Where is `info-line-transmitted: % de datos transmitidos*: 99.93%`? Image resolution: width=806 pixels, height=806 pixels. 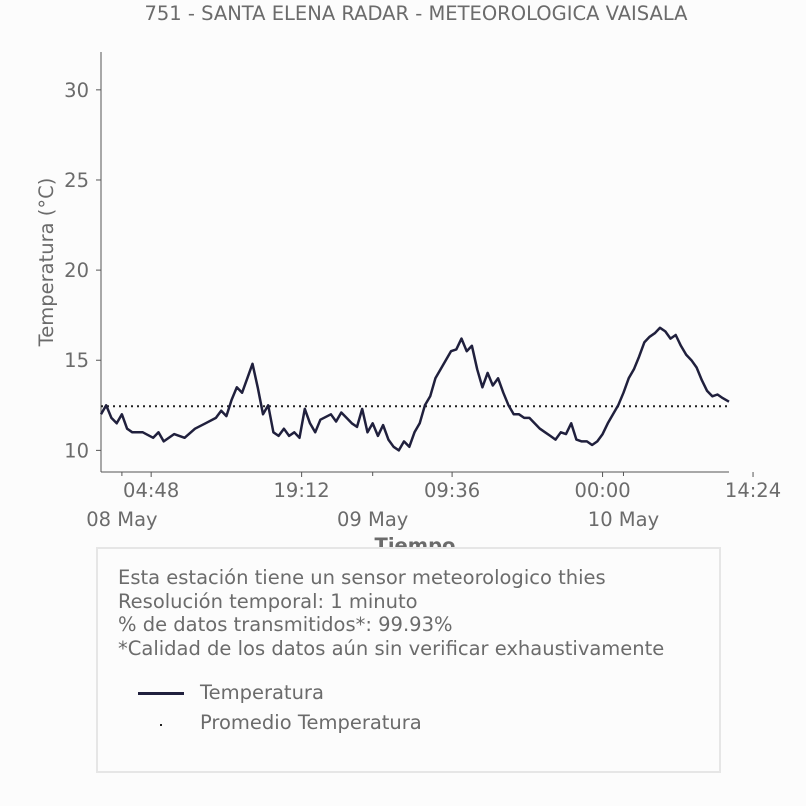
info-line-transmitted: % de datos transmitidos*: 99.93% is located at coordinates (285, 624).